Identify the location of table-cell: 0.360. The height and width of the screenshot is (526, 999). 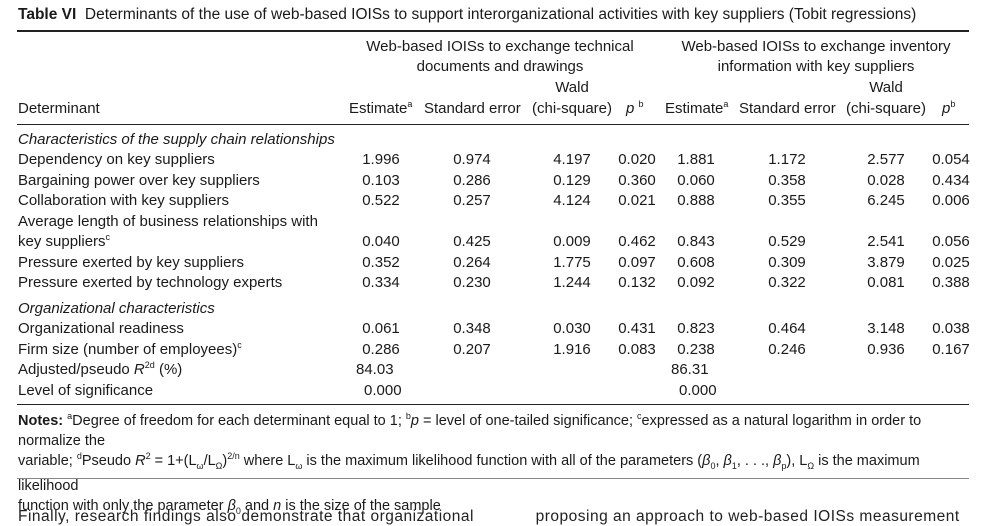
(637, 180).